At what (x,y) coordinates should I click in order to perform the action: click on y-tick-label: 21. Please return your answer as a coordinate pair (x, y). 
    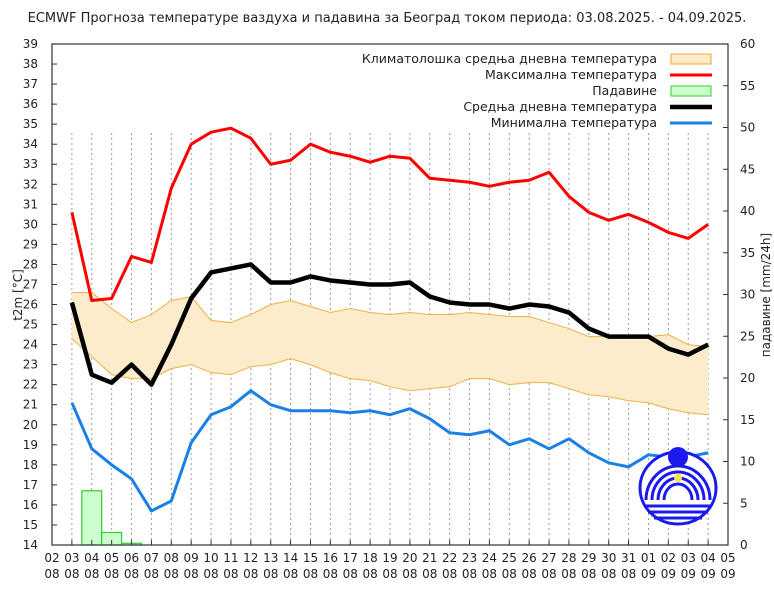
    Looking at the image, I should click on (30, 405).